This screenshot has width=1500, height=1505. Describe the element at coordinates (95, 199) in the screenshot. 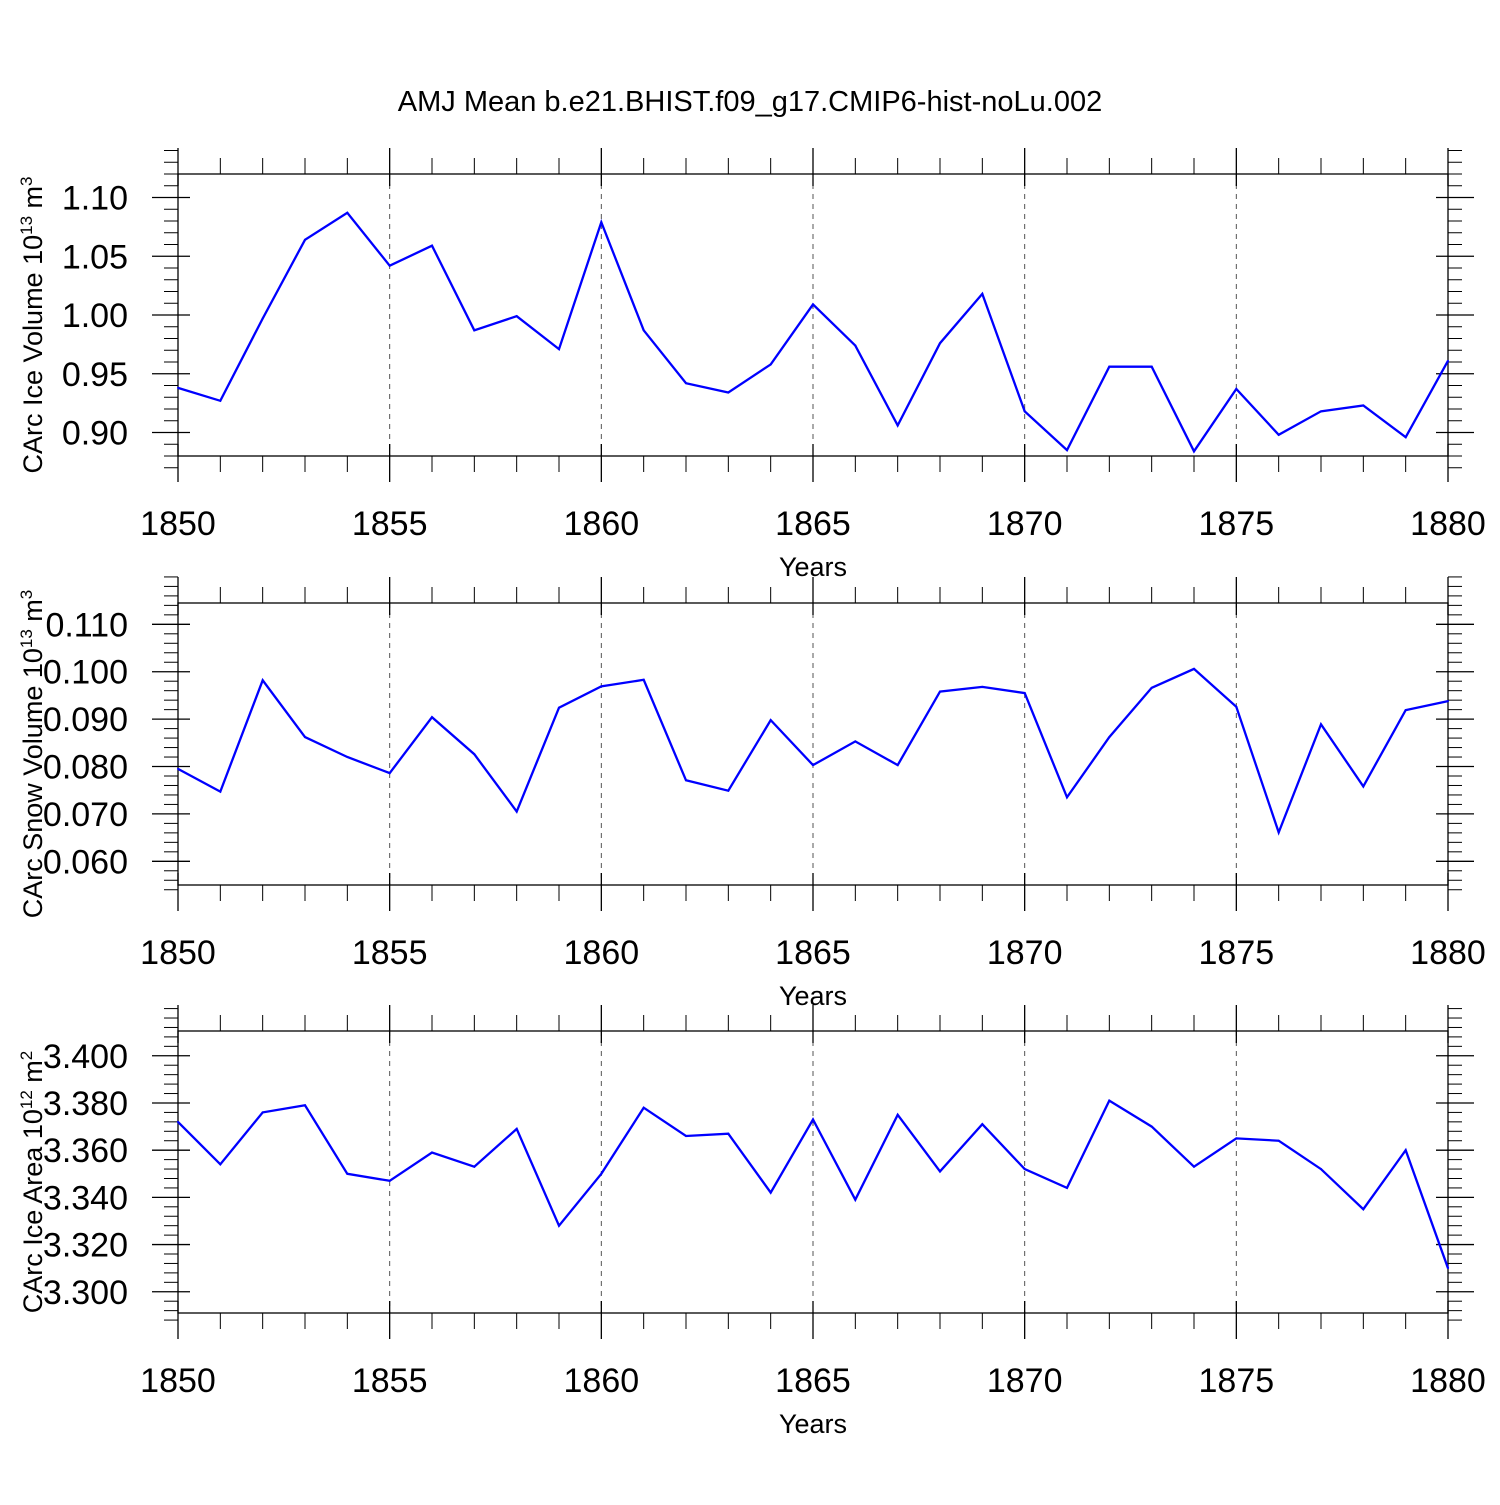

I see `y-tick-label: 1.10` at that location.